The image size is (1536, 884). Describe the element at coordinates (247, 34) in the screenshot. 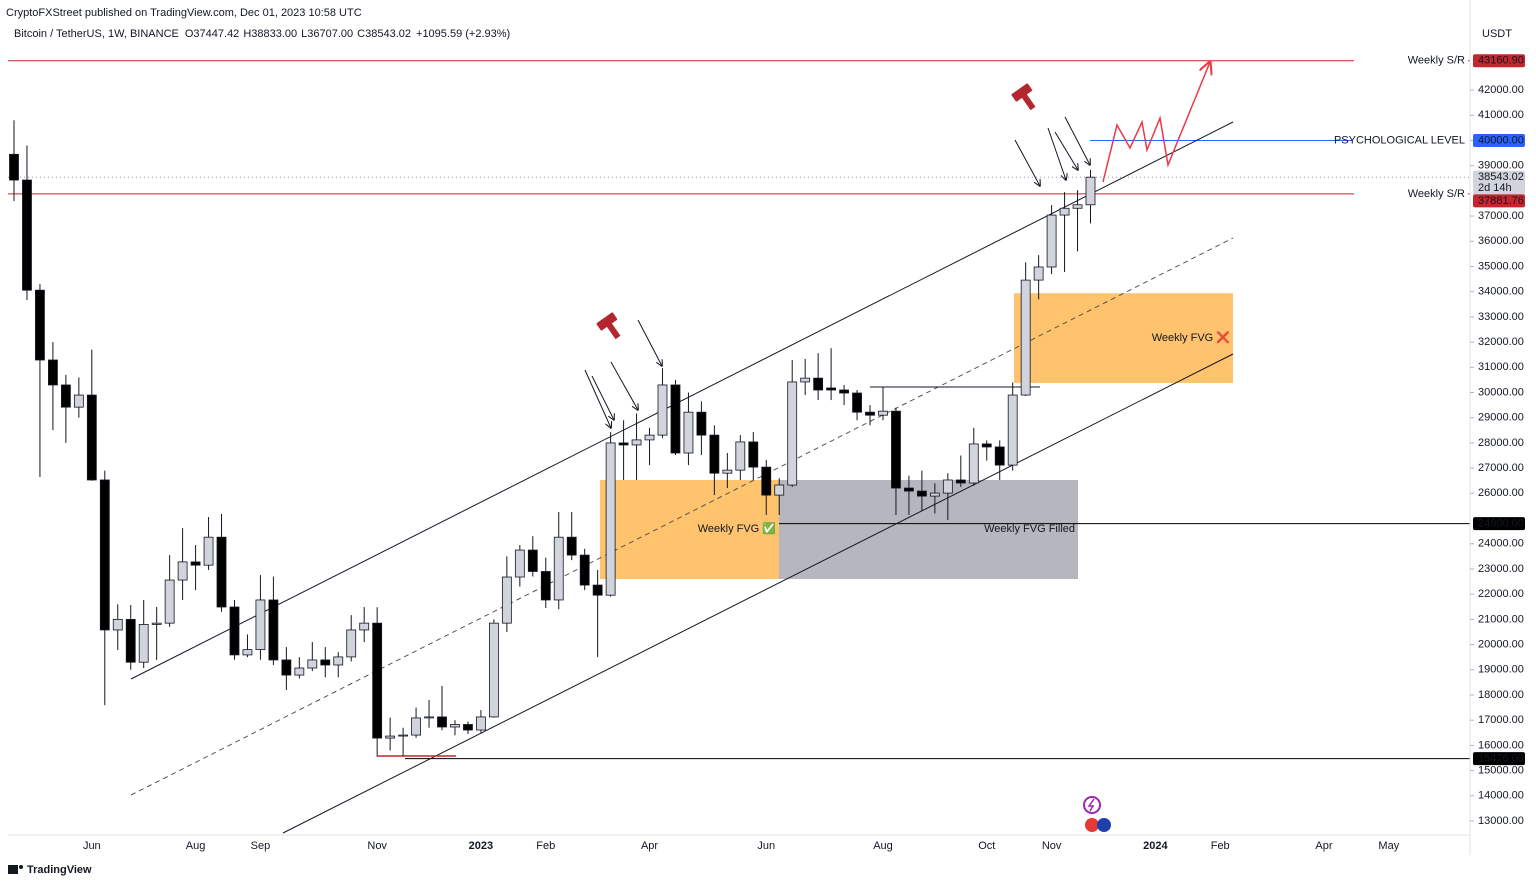

I see `field-key: H` at that location.